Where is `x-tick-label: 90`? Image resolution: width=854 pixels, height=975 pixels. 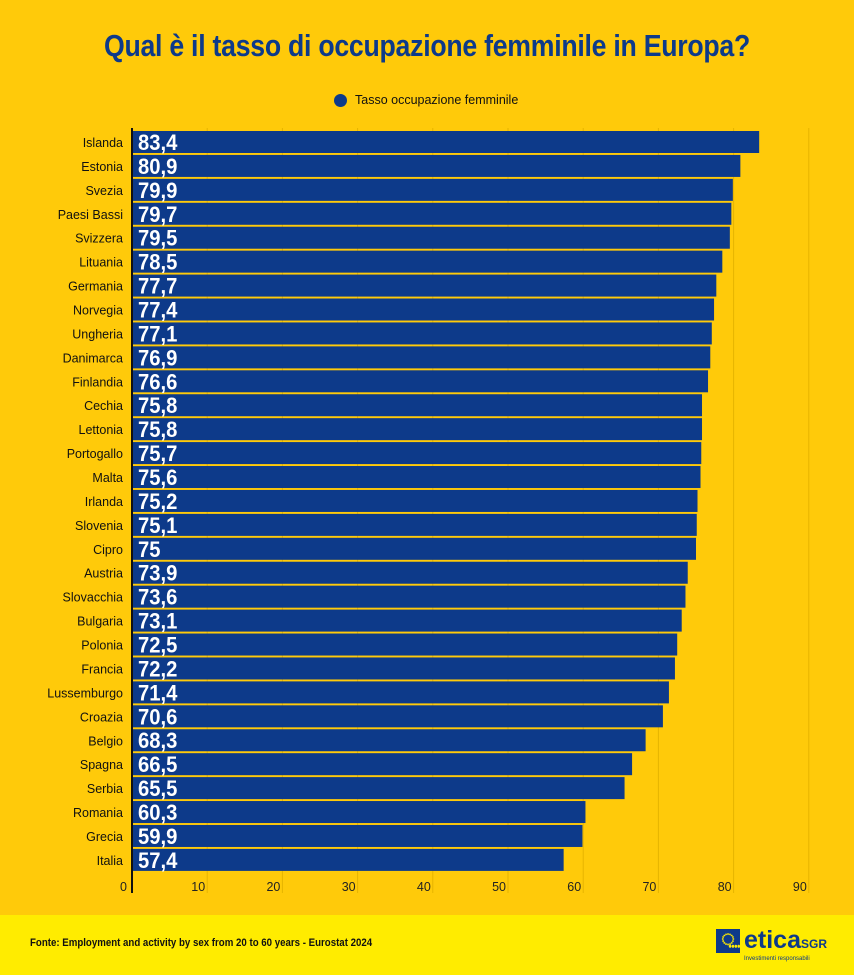
x-tick-label: 90 is located at coordinates (800, 887).